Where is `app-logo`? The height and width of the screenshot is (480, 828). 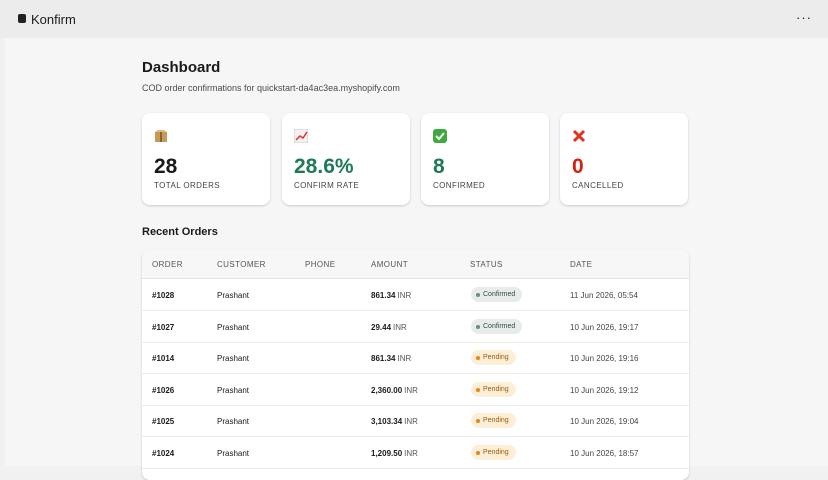 app-logo is located at coordinates (22, 18).